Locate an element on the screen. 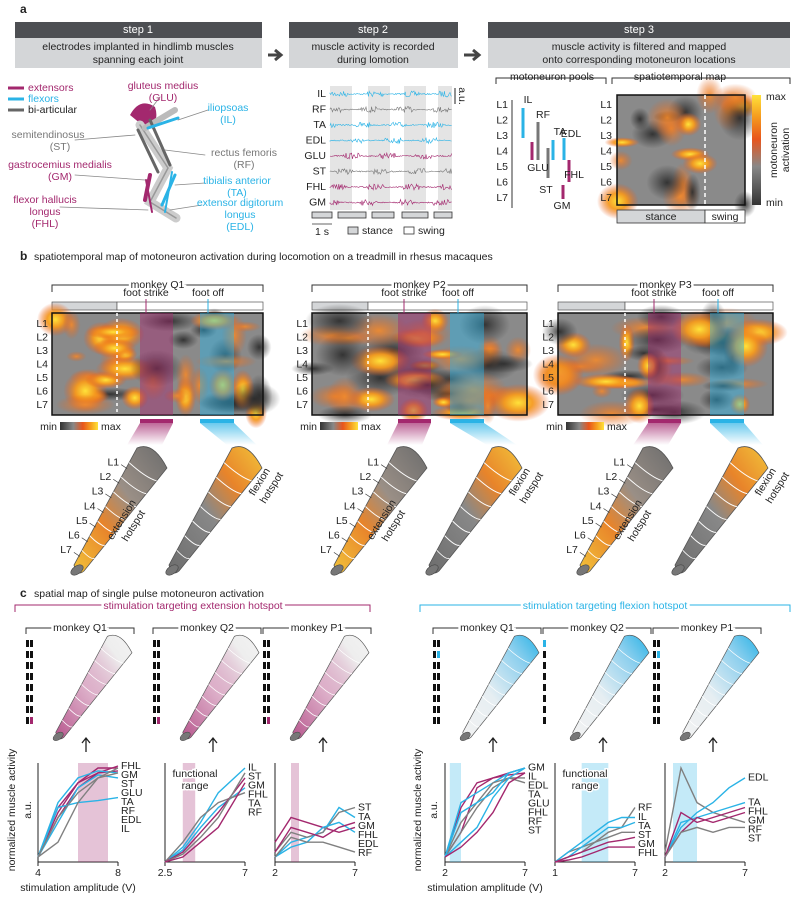 Image resolution: width=800 pixels, height=906 pixels. series-label: ST is located at coordinates (255, 777).